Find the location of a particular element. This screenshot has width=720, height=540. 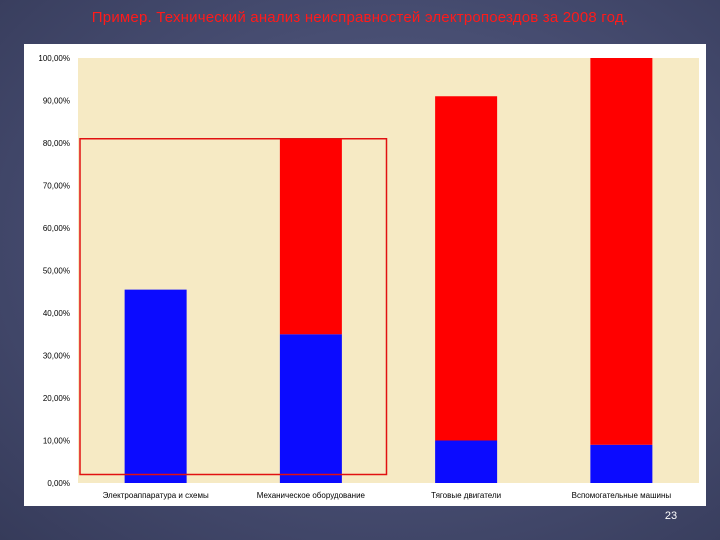

y-tick-label: 90,00% is located at coordinates (56, 101).